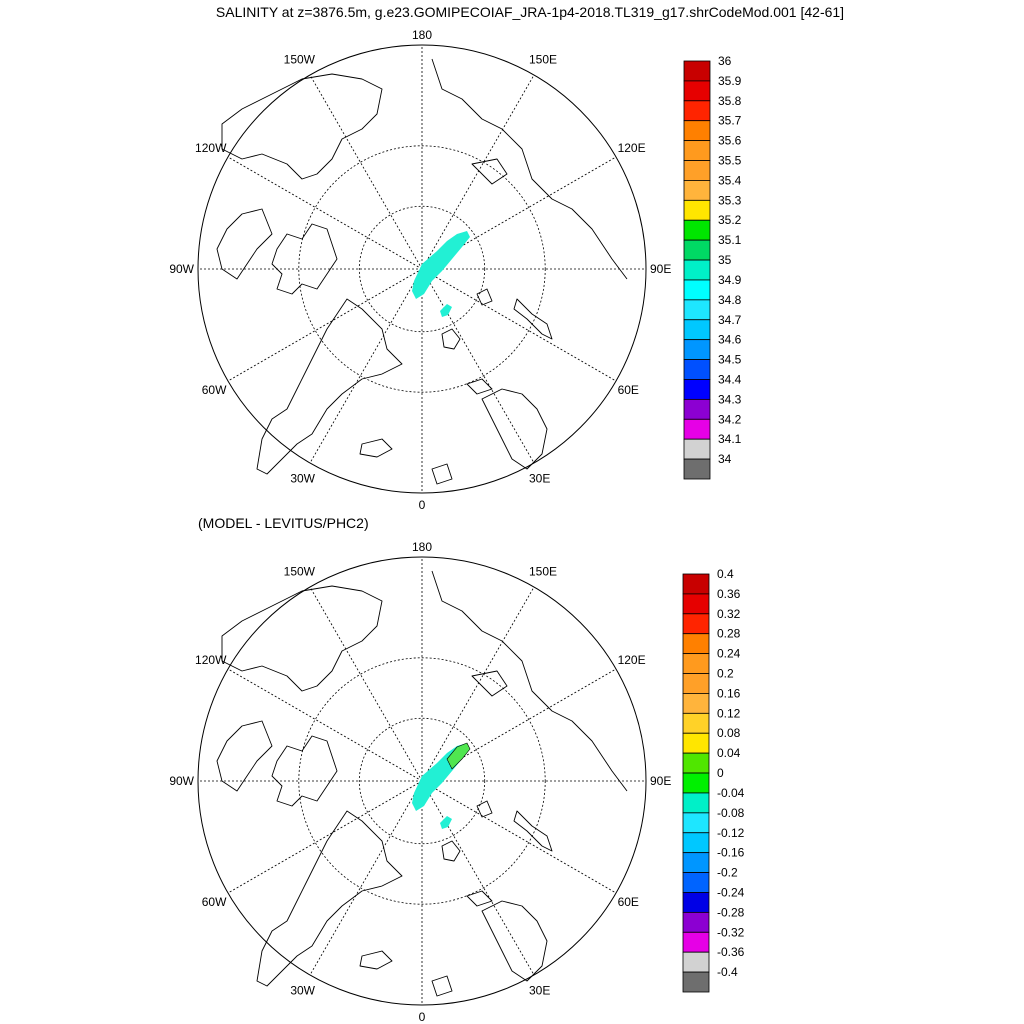 Image resolution: width=1024 pixels, height=1024 pixels. Describe the element at coordinates (725, 674) in the screenshot. I see `panel2-colorbar-label: 0.2` at that location.